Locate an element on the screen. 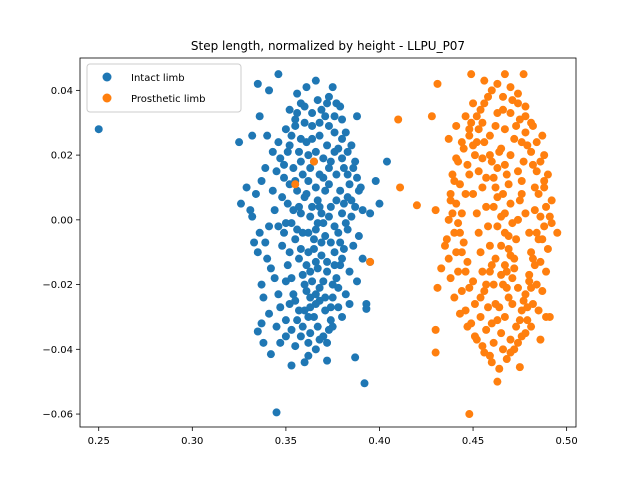  legend-marker is located at coordinates (107, 98).